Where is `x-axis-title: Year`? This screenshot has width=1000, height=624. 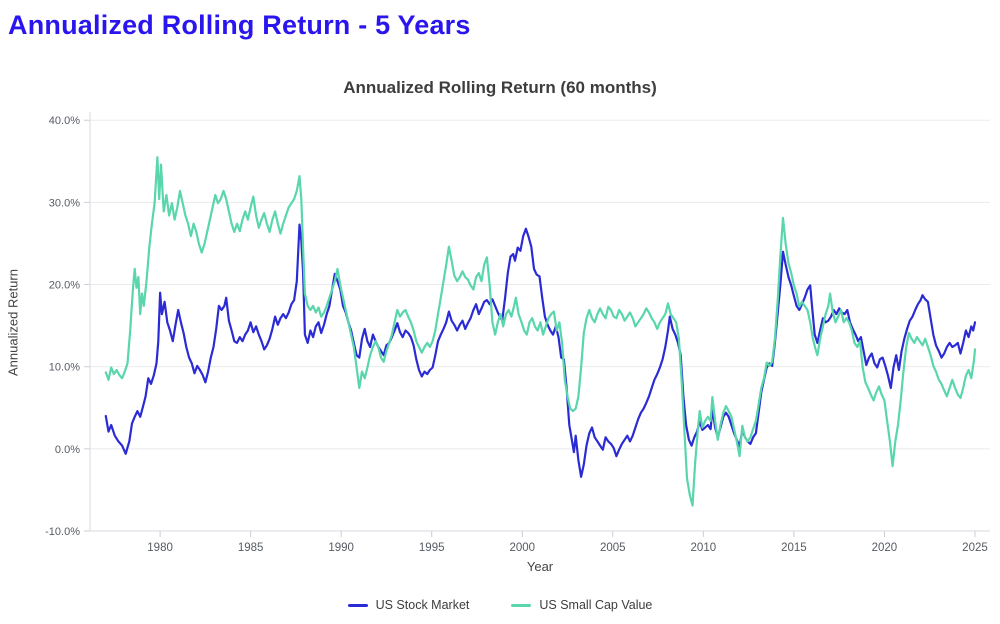 x-axis-title: Year is located at coordinates (540, 566).